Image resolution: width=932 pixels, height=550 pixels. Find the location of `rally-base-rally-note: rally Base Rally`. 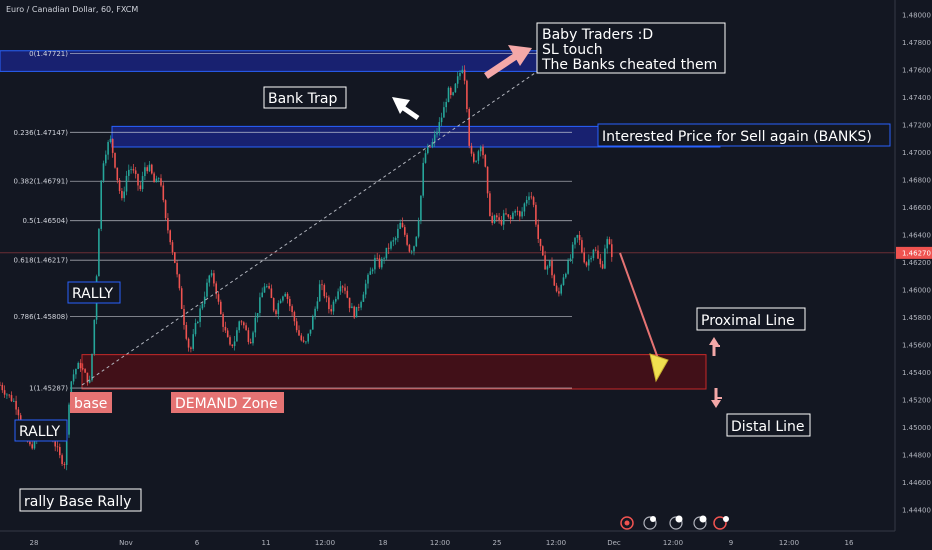

rally-base-rally-note: rally Base Rally is located at coordinates (80, 500).